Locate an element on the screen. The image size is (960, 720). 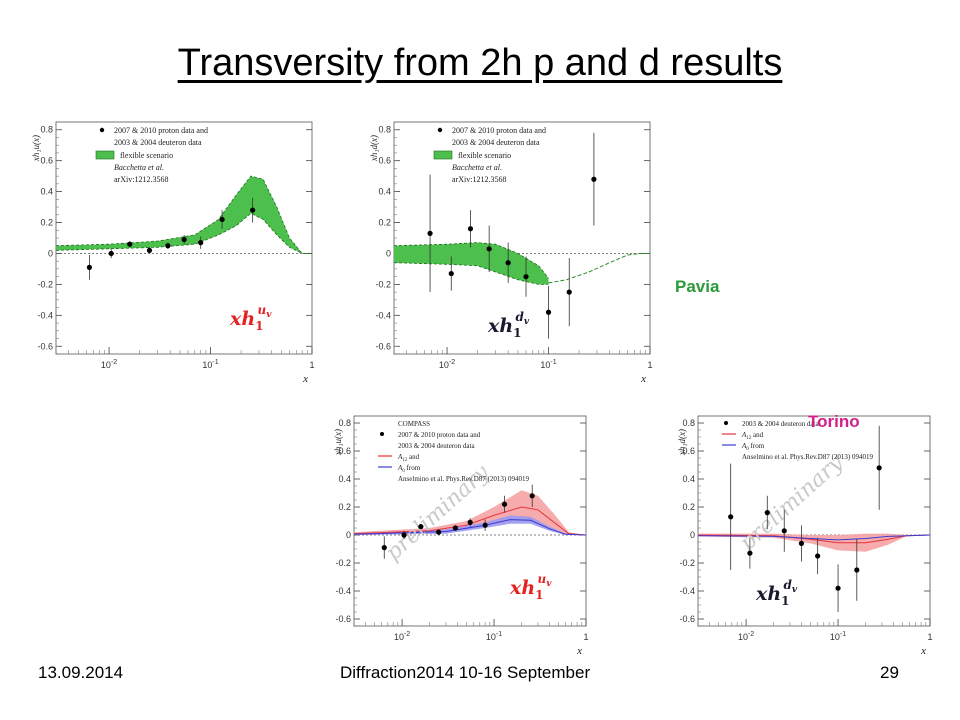
legend-entry: A0 from is located at coordinates (409, 469).